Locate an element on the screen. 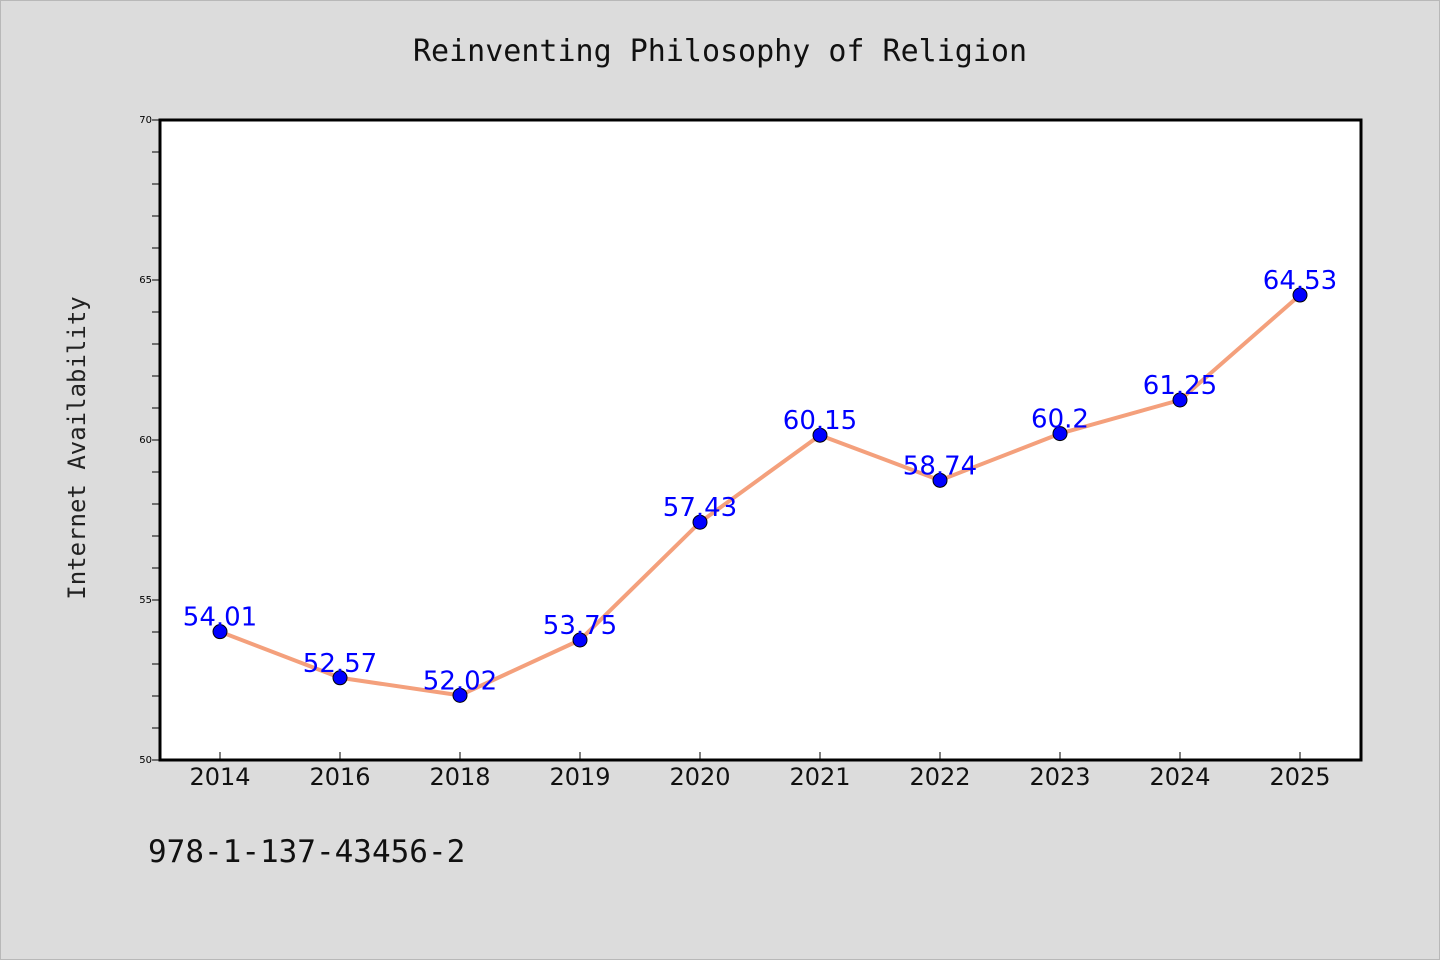 This screenshot has height=960, width=1440. data-label: 64.53 is located at coordinates (1300, 281).